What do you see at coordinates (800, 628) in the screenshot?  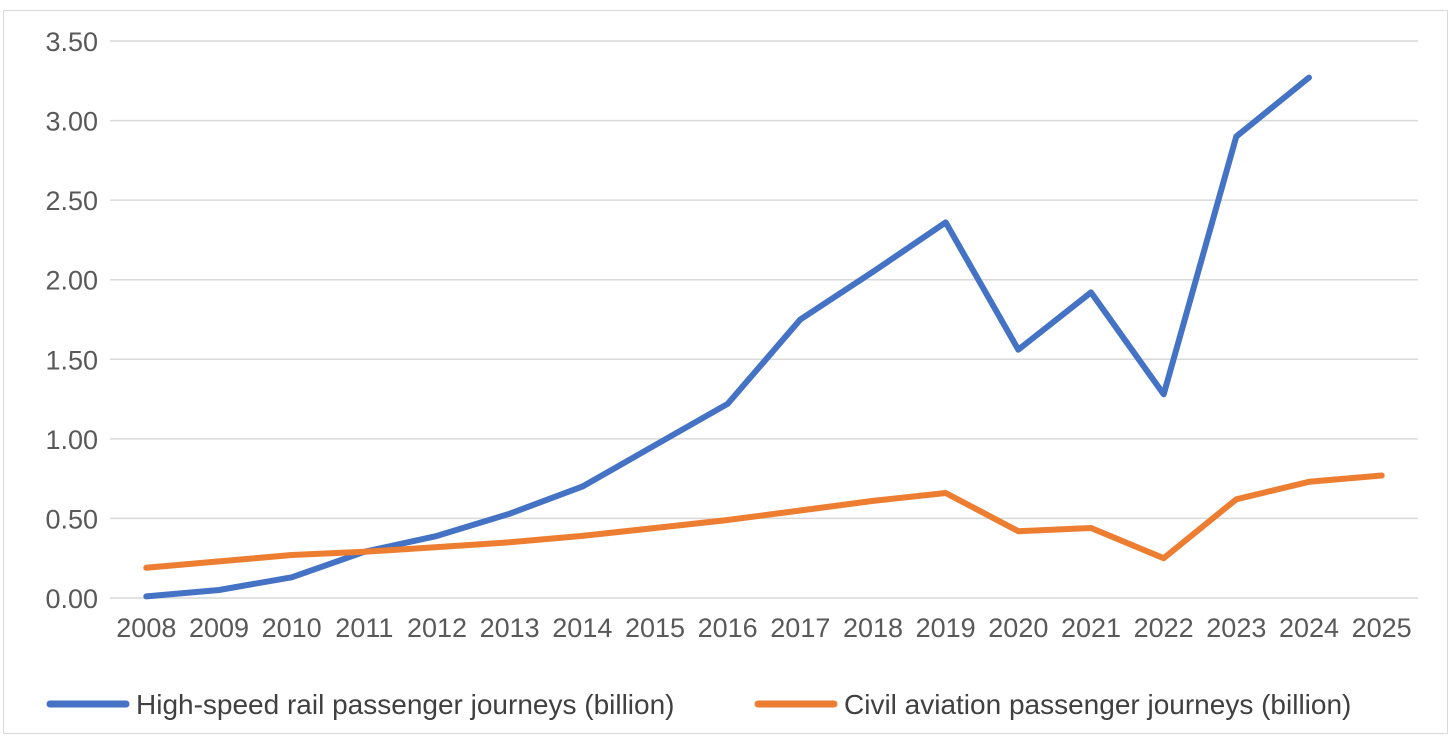 I see `x-tick-label: 2017` at bounding box center [800, 628].